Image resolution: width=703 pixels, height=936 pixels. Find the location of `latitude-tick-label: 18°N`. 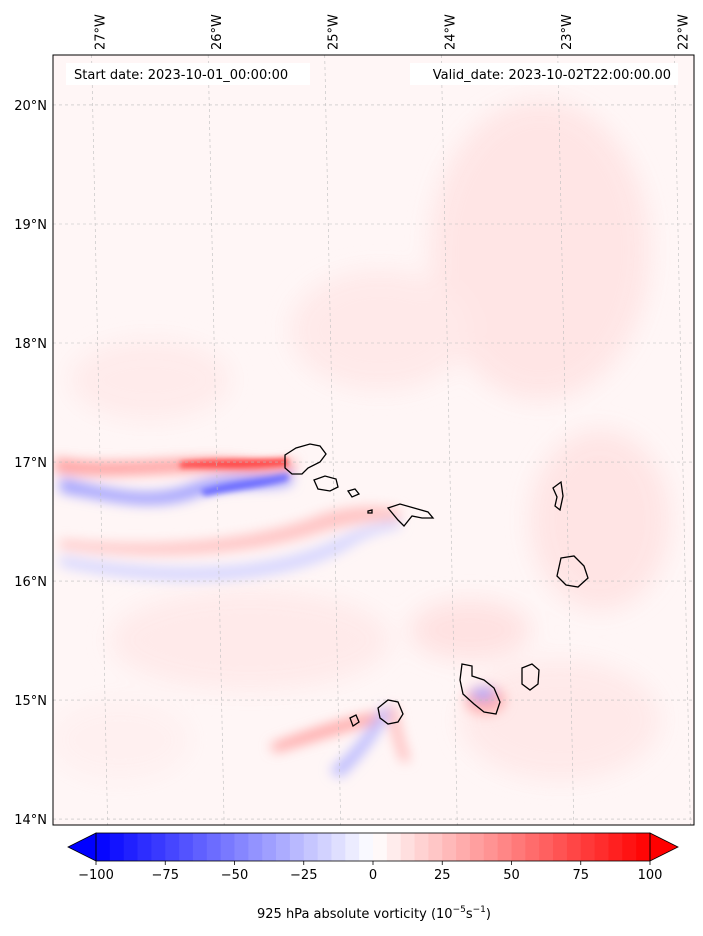

latitude-tick-label: 18°N is located at coordinates (30, 344).